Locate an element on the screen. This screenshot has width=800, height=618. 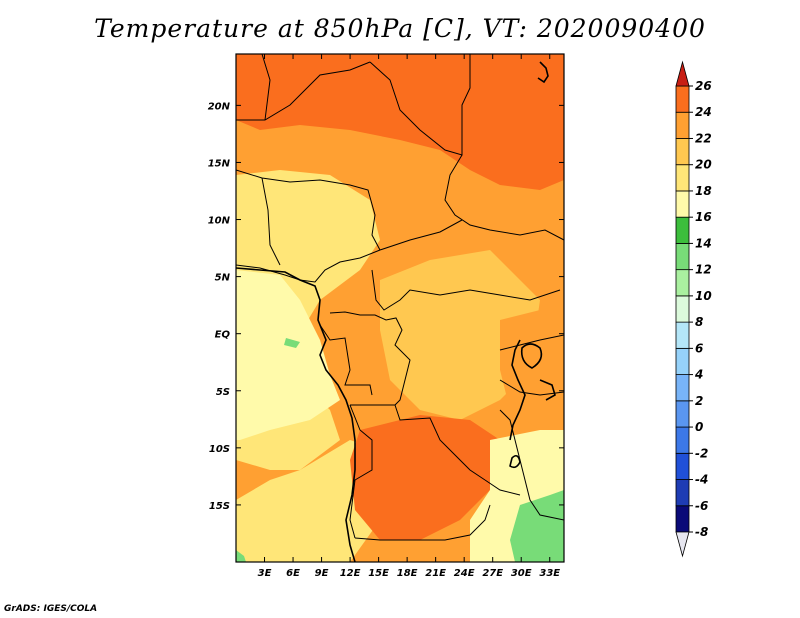
region-east-highlands is located at coordinates (532, 370).